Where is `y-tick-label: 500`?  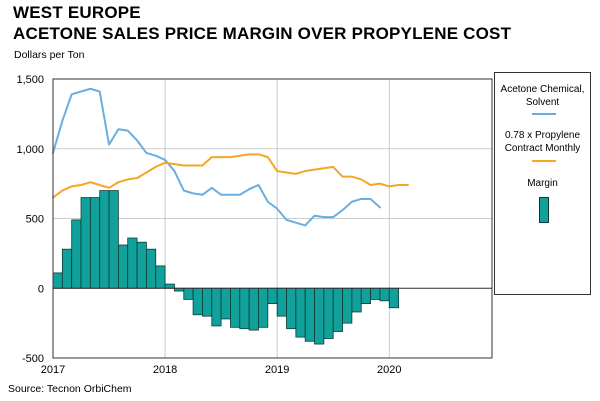 y-tick-label: 500 is located at coordinates (35, 220).